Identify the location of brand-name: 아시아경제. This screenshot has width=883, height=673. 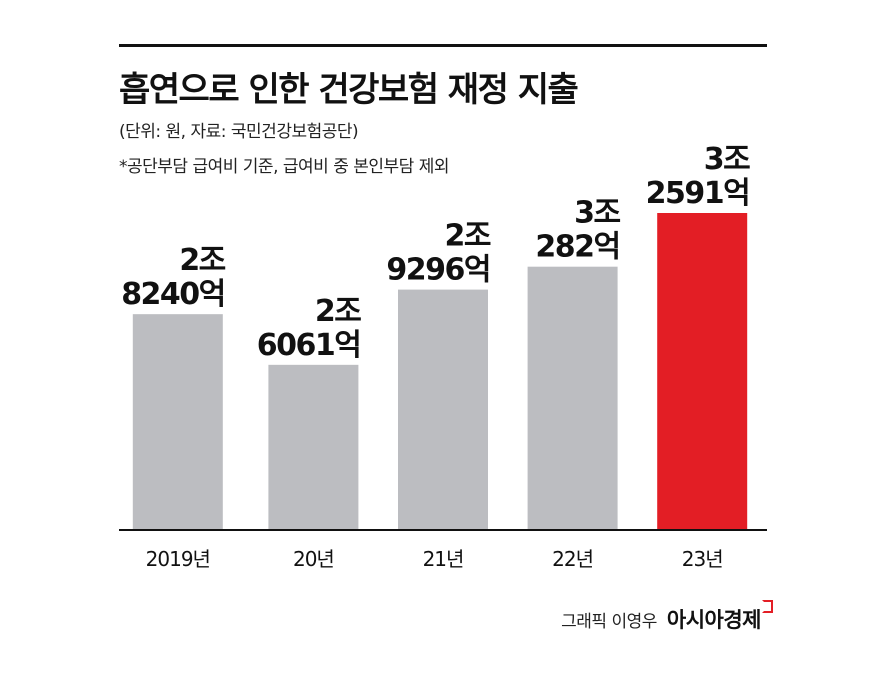
(714, 620).